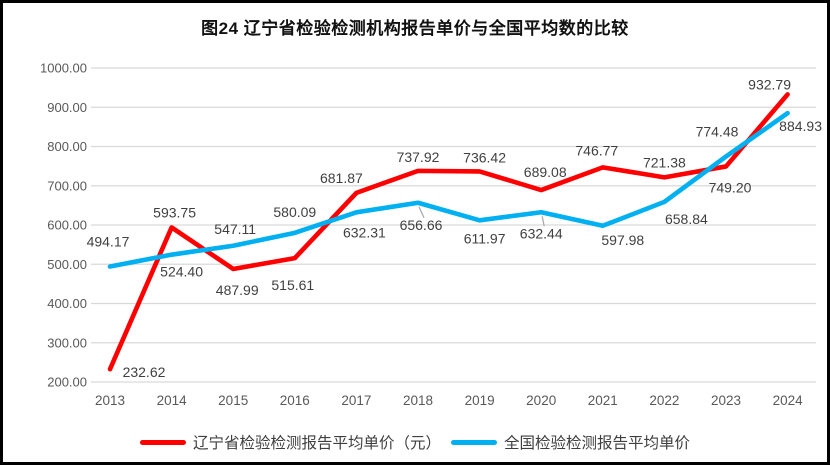  I want to click on data-label-national: 656.66, so click(421, 225).